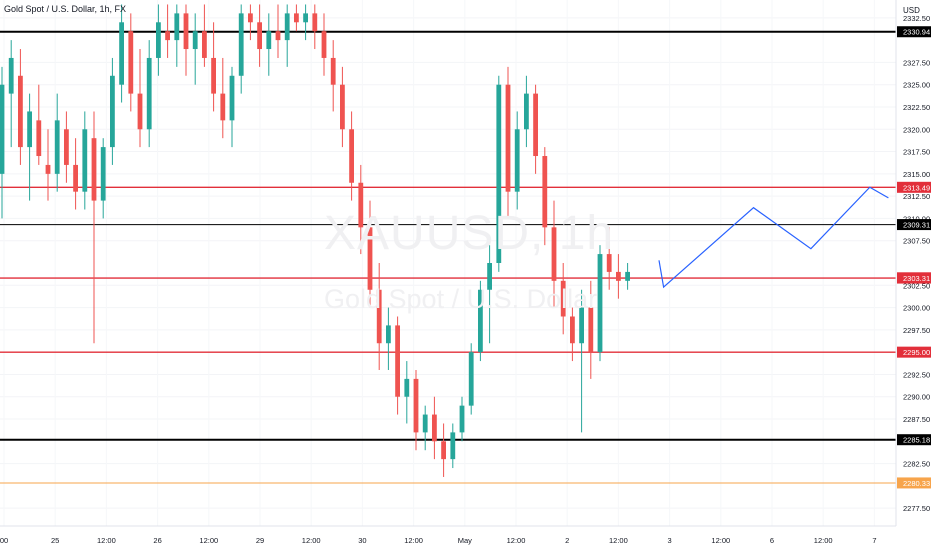  I want to click on price-tick-label: 2307.50, so click(916, 241).